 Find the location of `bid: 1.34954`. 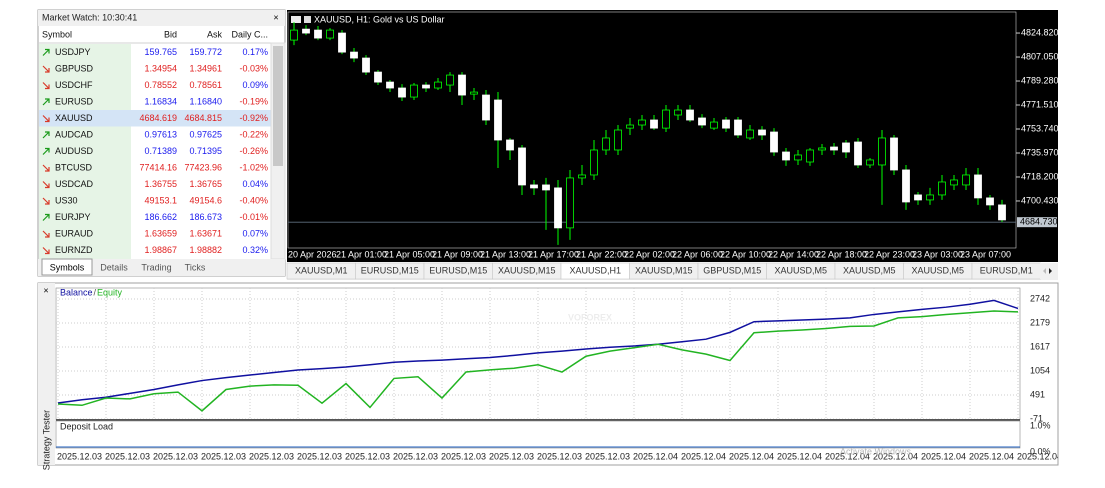

bid: 1.34954 is located at coordinates (160, 68).